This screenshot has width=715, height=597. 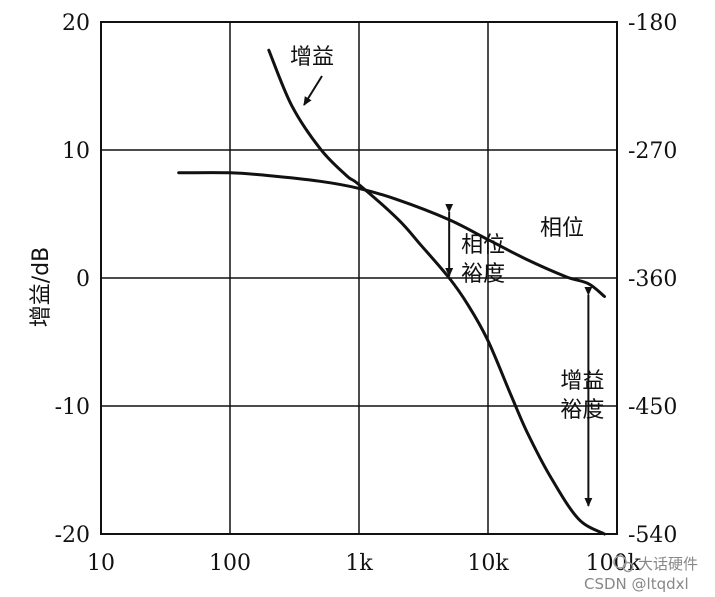 What do you see at coordinates (72, 407) in the screenshot?
I see `y-tick-label: -10` at bounding box center [72, 407].